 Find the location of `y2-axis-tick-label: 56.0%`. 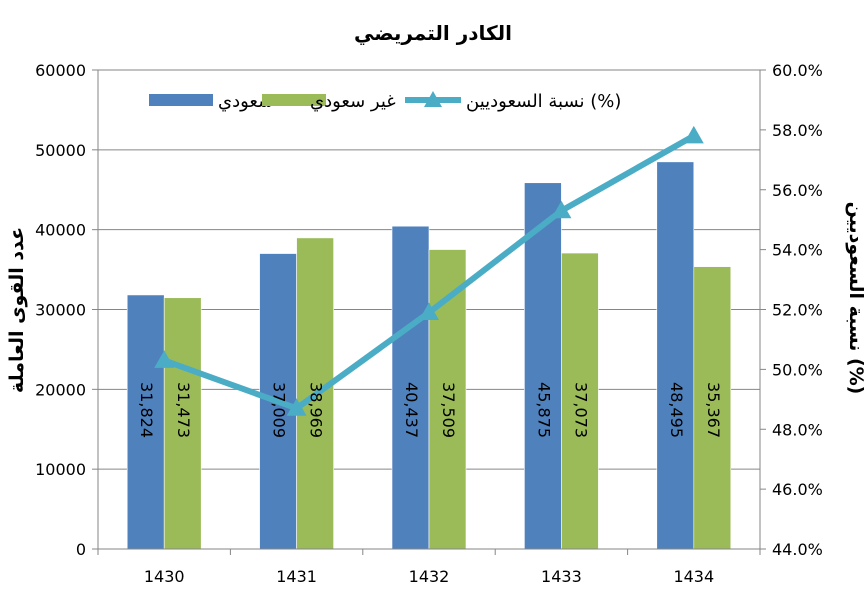

y2-axis-tick-label: 56.0% is located at coordinates (797, 190).